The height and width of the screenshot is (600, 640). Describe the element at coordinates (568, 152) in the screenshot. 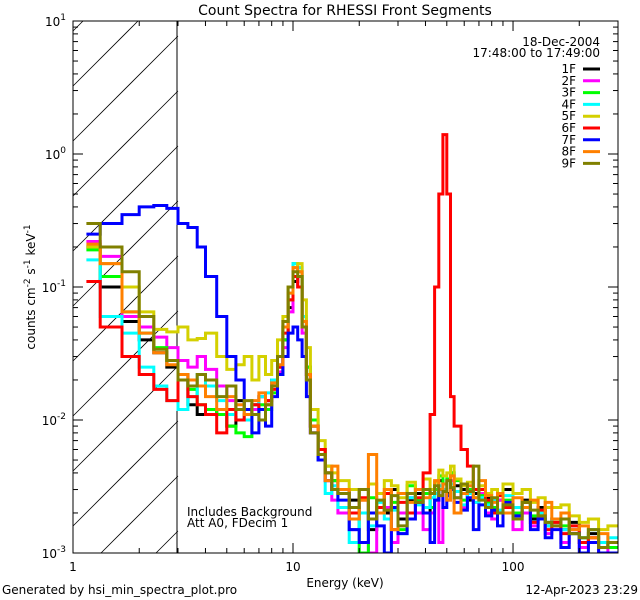

I see `legend-label: 8F` at that location.